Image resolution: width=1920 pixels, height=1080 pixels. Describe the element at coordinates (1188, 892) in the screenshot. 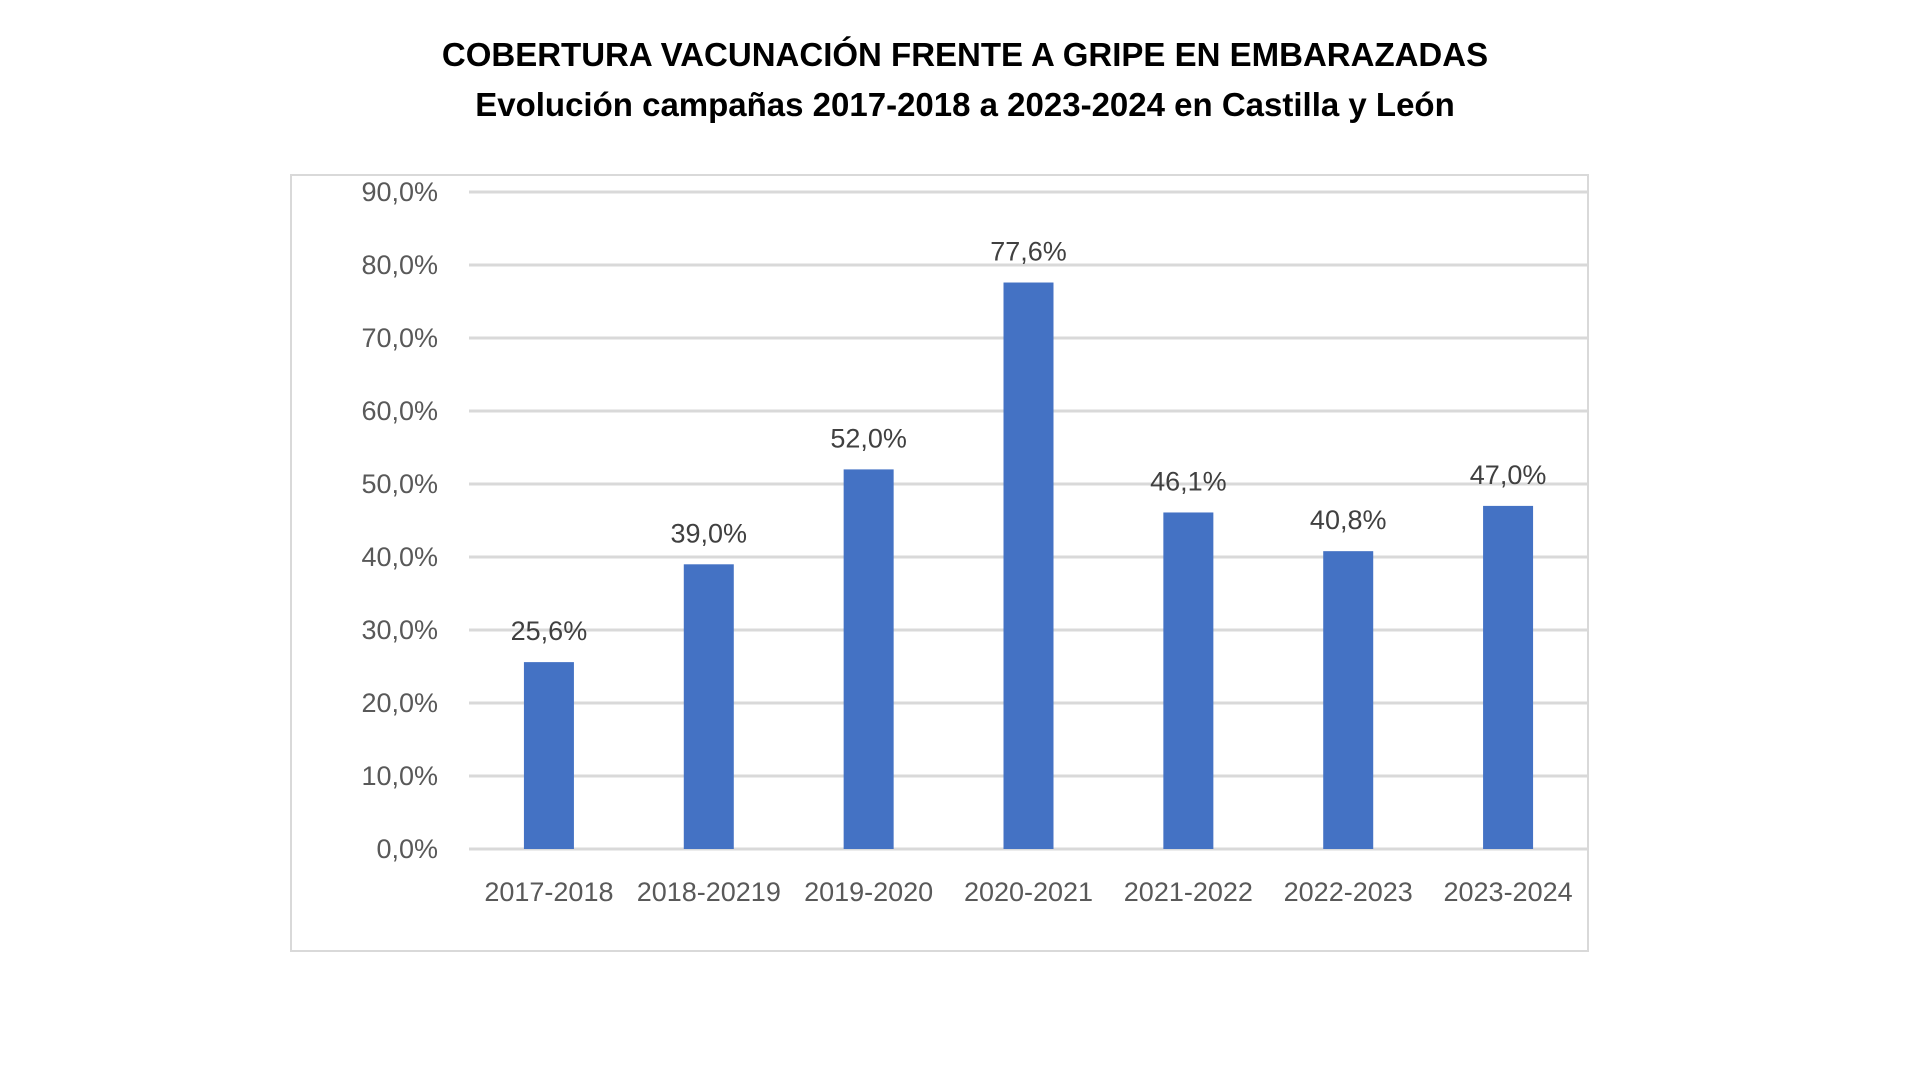

I see `x-tick-label: 2021-2022` at that location.